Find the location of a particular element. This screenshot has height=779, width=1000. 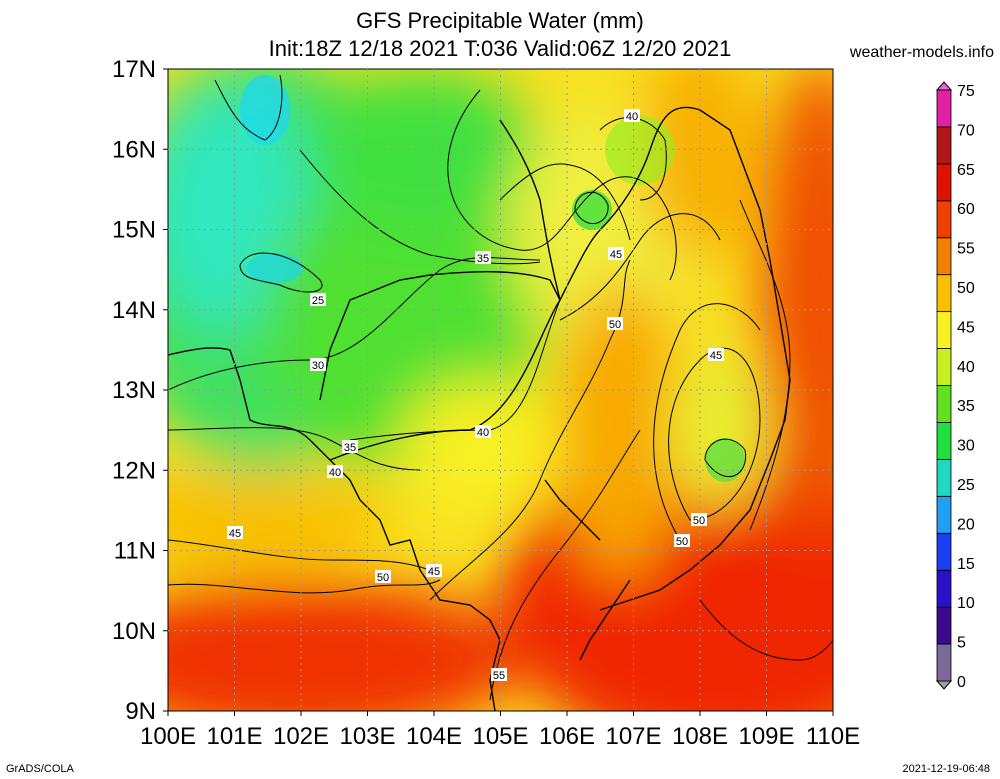

lon-tick-label: 105E is located at coordinates (500, 736).